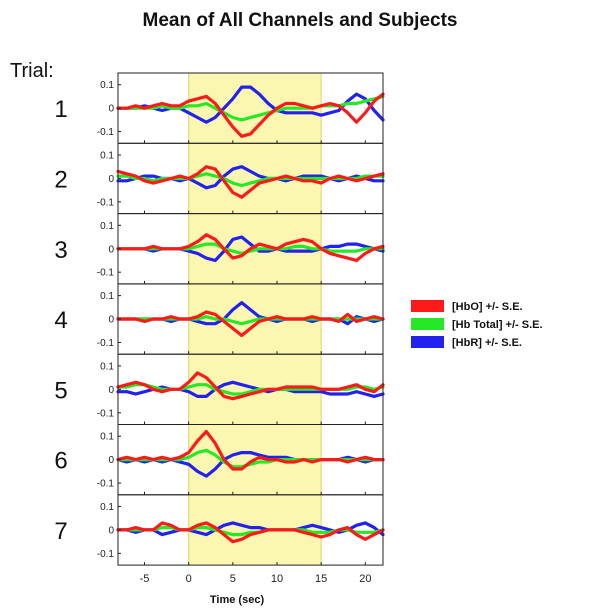 The height and width of the screenshot is (611, 602). What do you see at coordinates (300, 20) in the screenshot?
I see `chart-title: Mean of All Channels and Subjects` at bounding box center [300, 20].